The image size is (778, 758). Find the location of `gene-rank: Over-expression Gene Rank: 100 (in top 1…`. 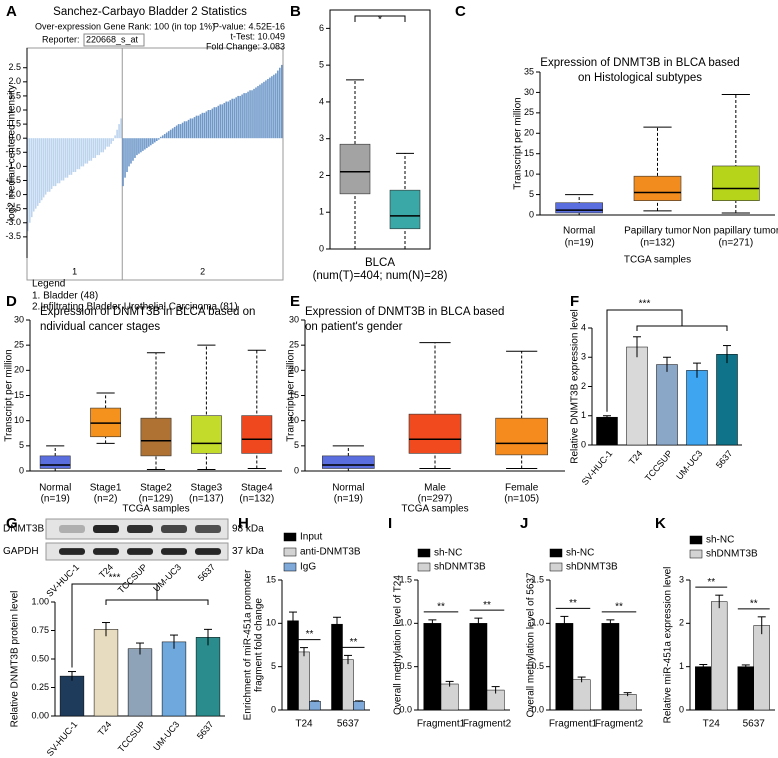

gene-rank: Over-expression Gene Rank: 100 (in top 1… is located at coordinates (125, 26).